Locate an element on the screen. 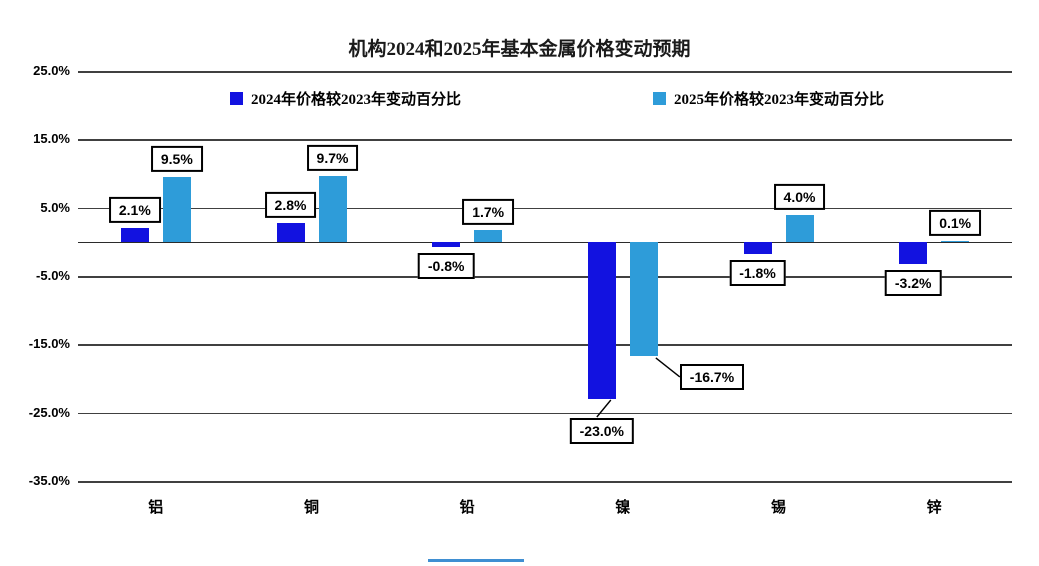 This screenshot has height=566, width=1039. data-label: -23.0% is located at coordinates (602, 431).